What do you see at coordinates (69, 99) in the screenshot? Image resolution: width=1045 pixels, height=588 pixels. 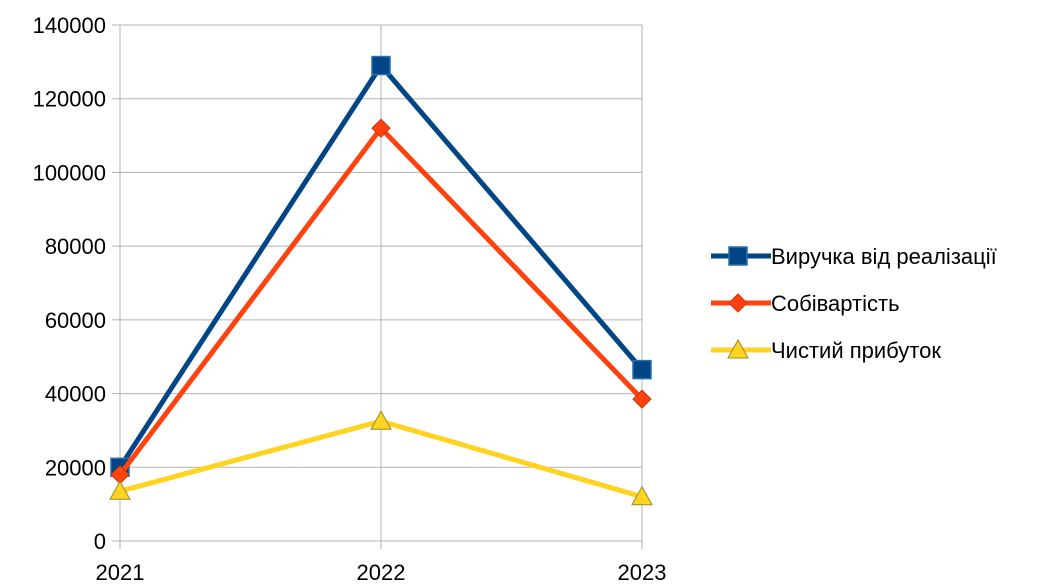 I see `y-tick-label: 120000` at bounding box center [69, 99].